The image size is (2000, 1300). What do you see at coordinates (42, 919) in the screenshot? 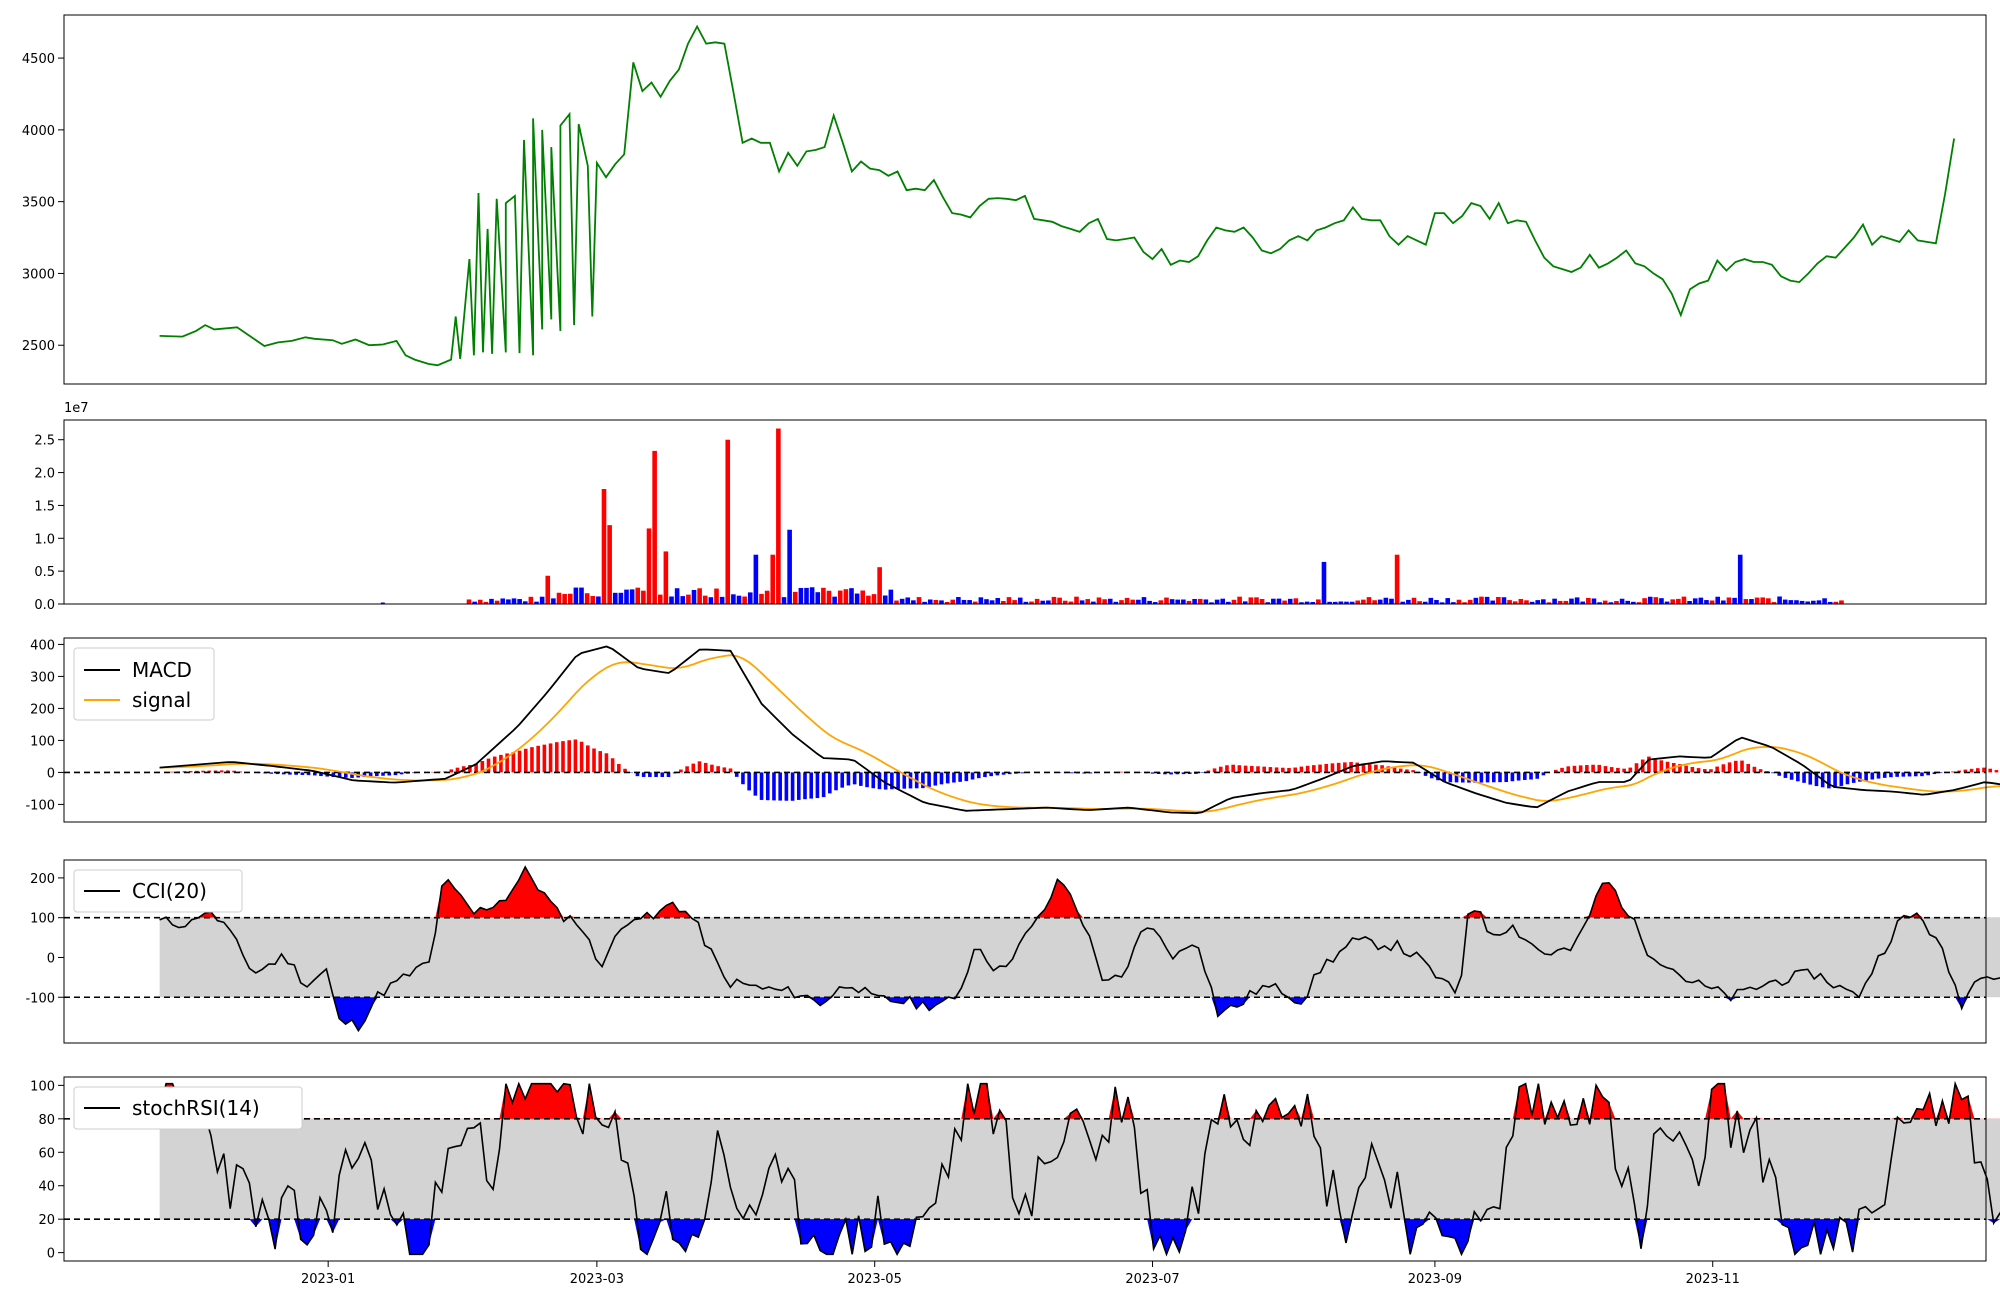
I see `ytick-label-cci: 100` at bounding box center [42, 919].